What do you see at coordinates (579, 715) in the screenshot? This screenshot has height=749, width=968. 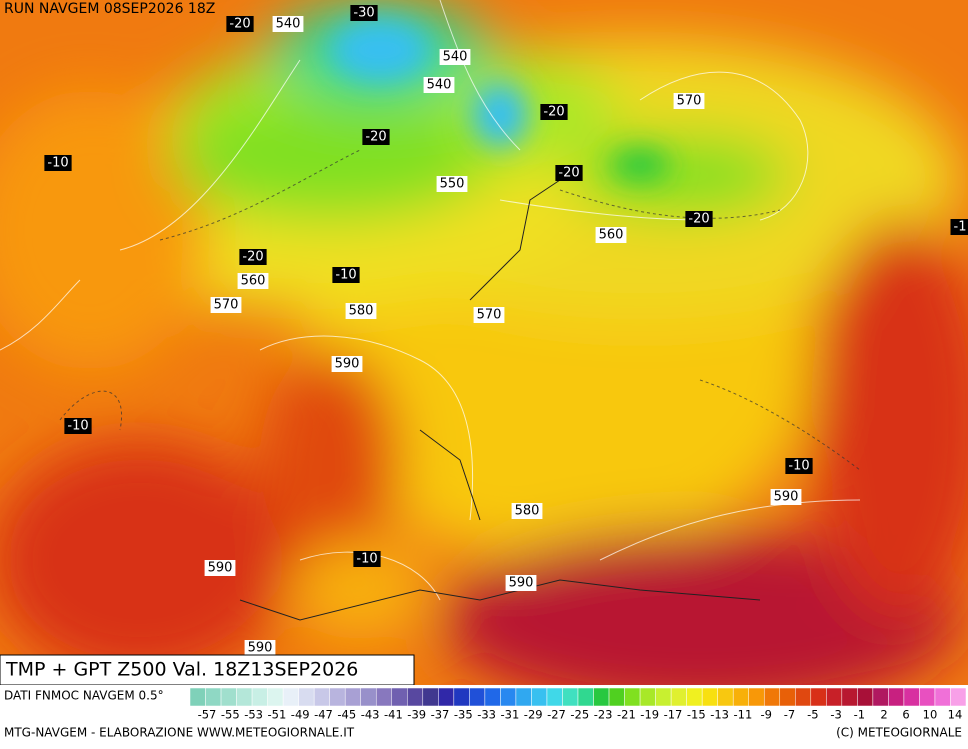 I see `colorbar-label: -25` at bounding box center [579, 715].